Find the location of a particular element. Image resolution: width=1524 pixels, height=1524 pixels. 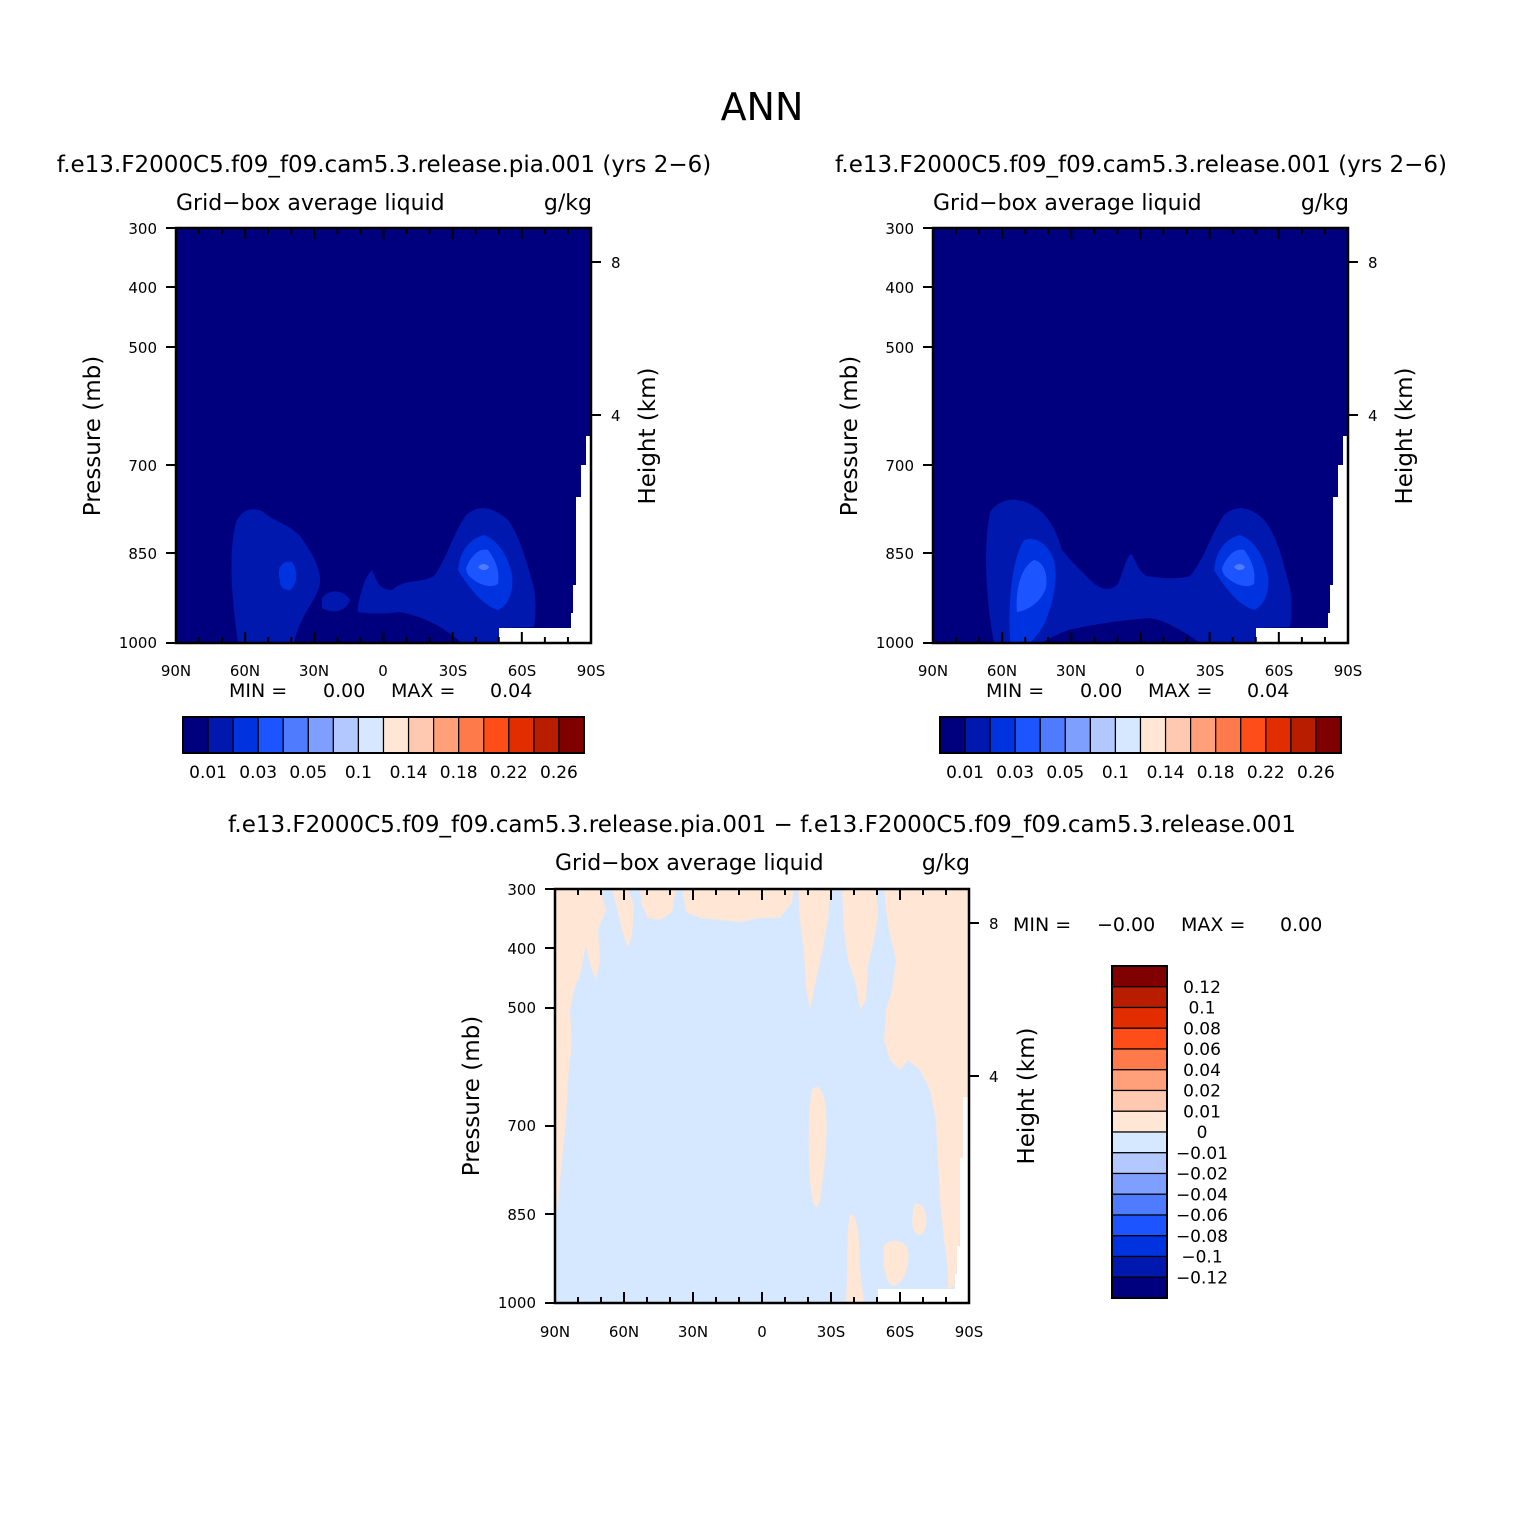

y-tick-label: 1000 is located at coordinates (138, 643).